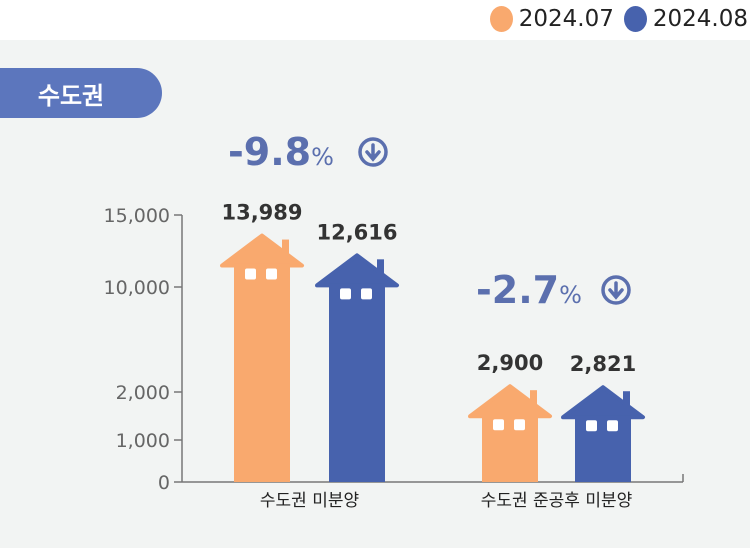 The image size is (750, 548). What do you see at coordinates (510, 363) in the screenshot?
I see `value-label: 2,900` at bounding box center [510, 363].